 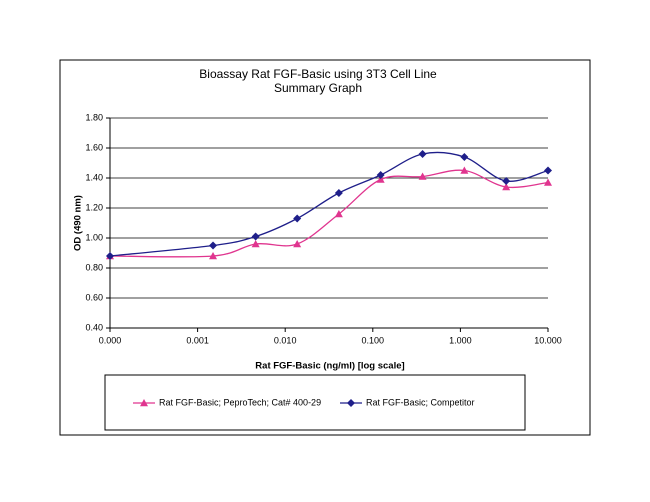 I want to click on x-tick-label: 1.000, so click(x=460, y=340).